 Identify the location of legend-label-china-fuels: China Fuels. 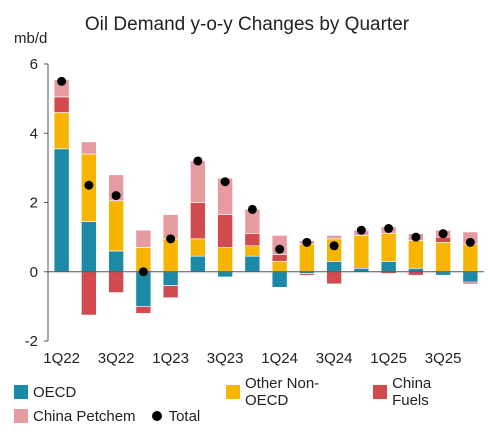
(412, 392).